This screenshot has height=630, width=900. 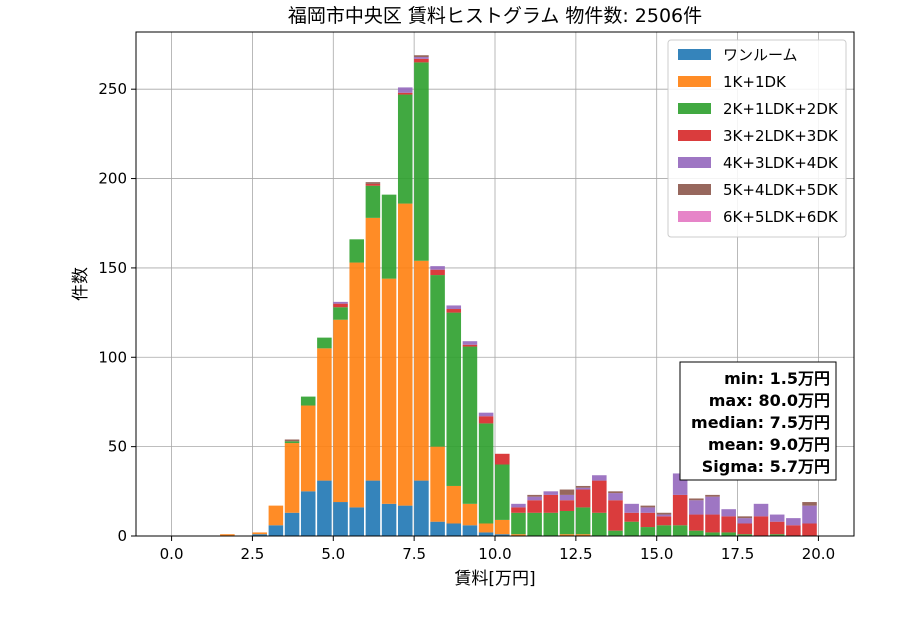 I want to click on y-tick-label: 0, so click(x=122, y=536).